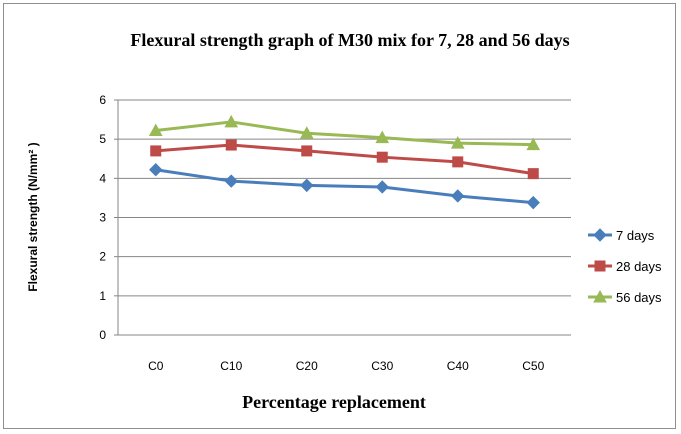  I want to click on x-tick-label: C30, so click(382, 366).